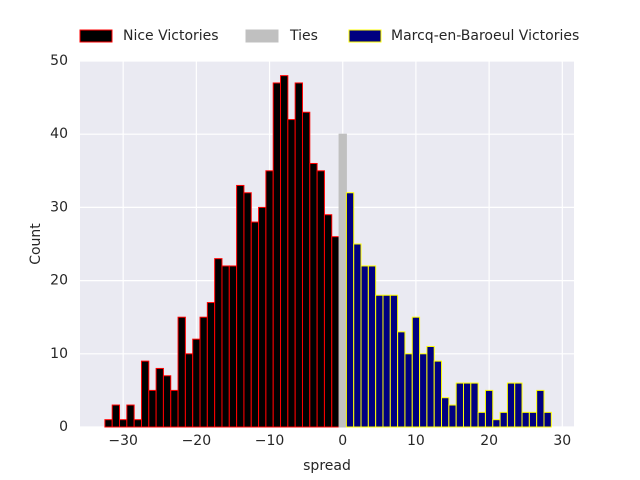 This screenshot has height=480, width=640. What do you see at coordinates (342, 441) in the screenshot?
I see `x-tick-label: 0` at bounding box center [342, 441].